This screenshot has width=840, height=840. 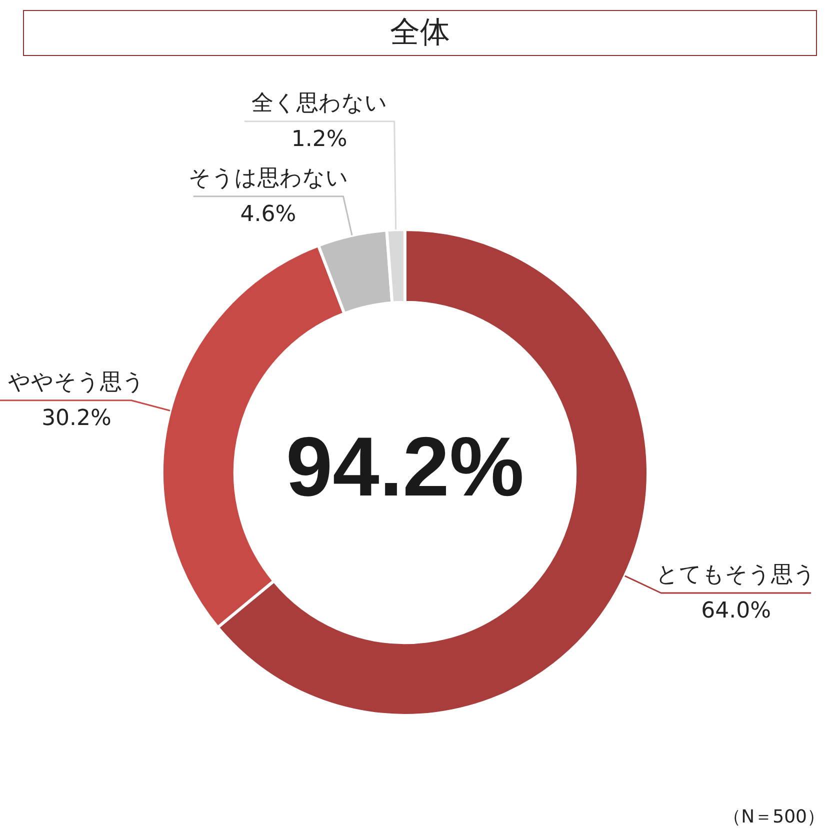 What do you see at coordinates (774, 817) in the screenshot?
I see `text: （N＝500）` at bounding box center [774, 817].